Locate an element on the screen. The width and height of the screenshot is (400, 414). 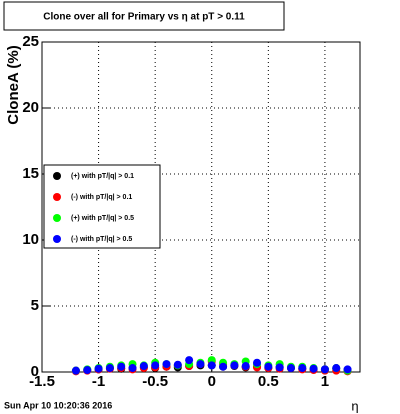
x-tick-label: 0.5 is located at coordinates (268, 381).